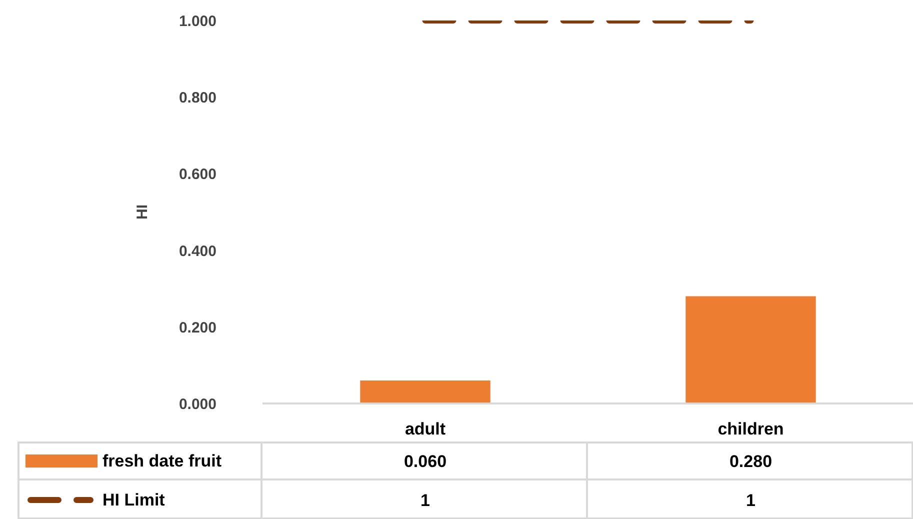 The image size is (913, 519). Describe the element at coordinates (142, 212) in the screenshot. I see `y-axis-title: HI` at that location.